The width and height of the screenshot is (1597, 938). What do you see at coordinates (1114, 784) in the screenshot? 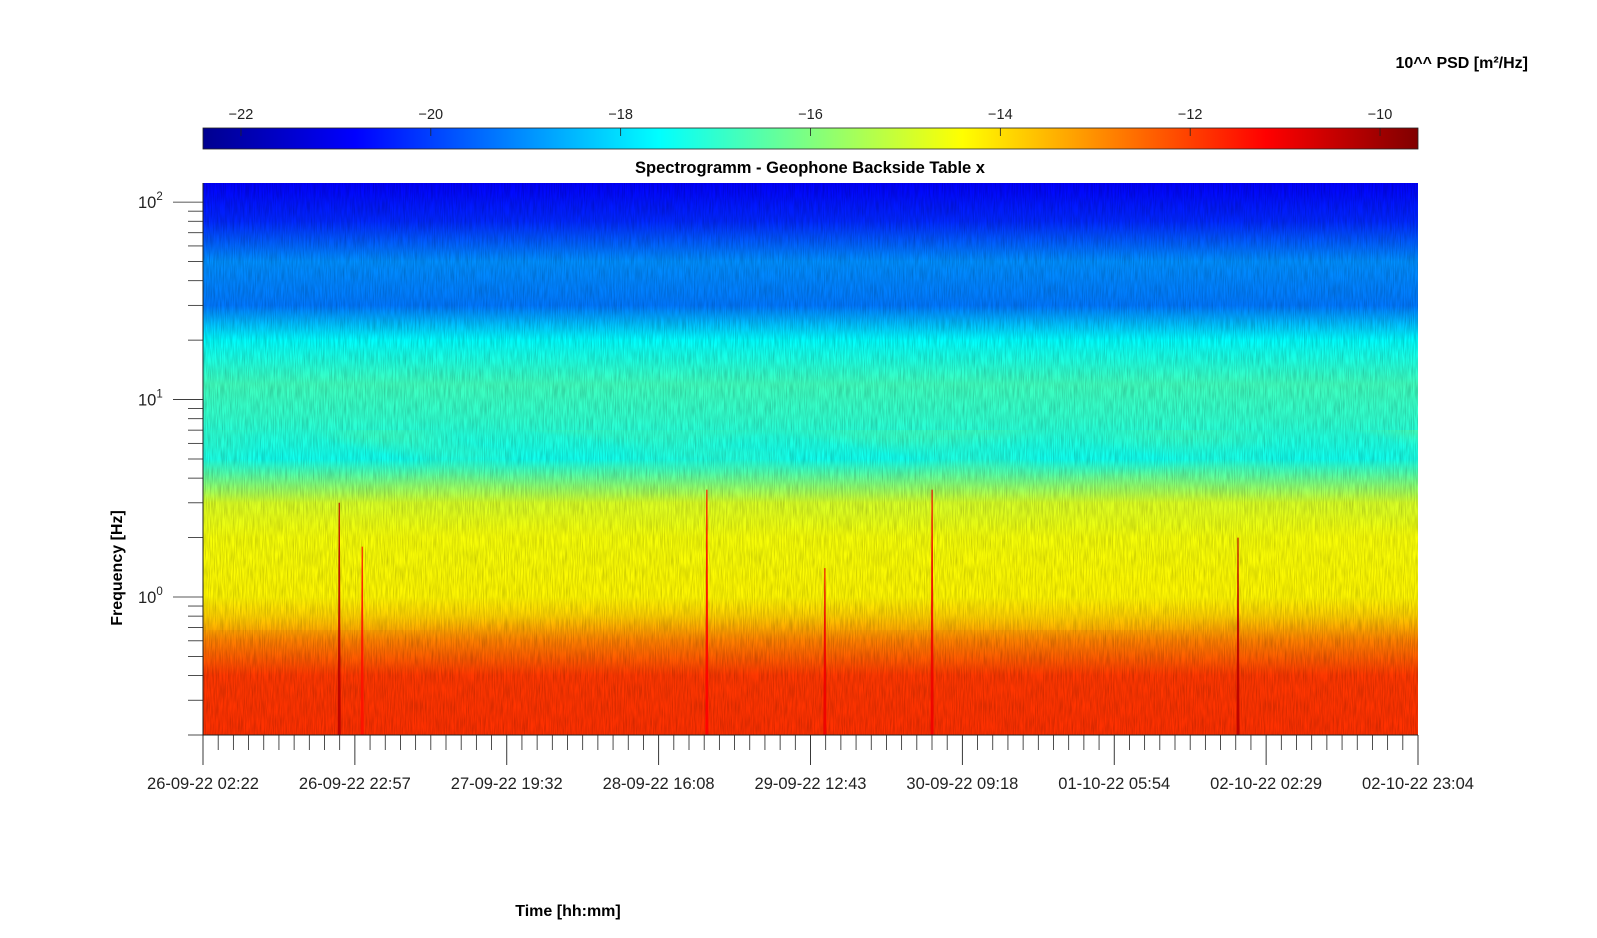
I see `x-tick-label: 01-10-22 05:54` at bounding box center [1114, 784].